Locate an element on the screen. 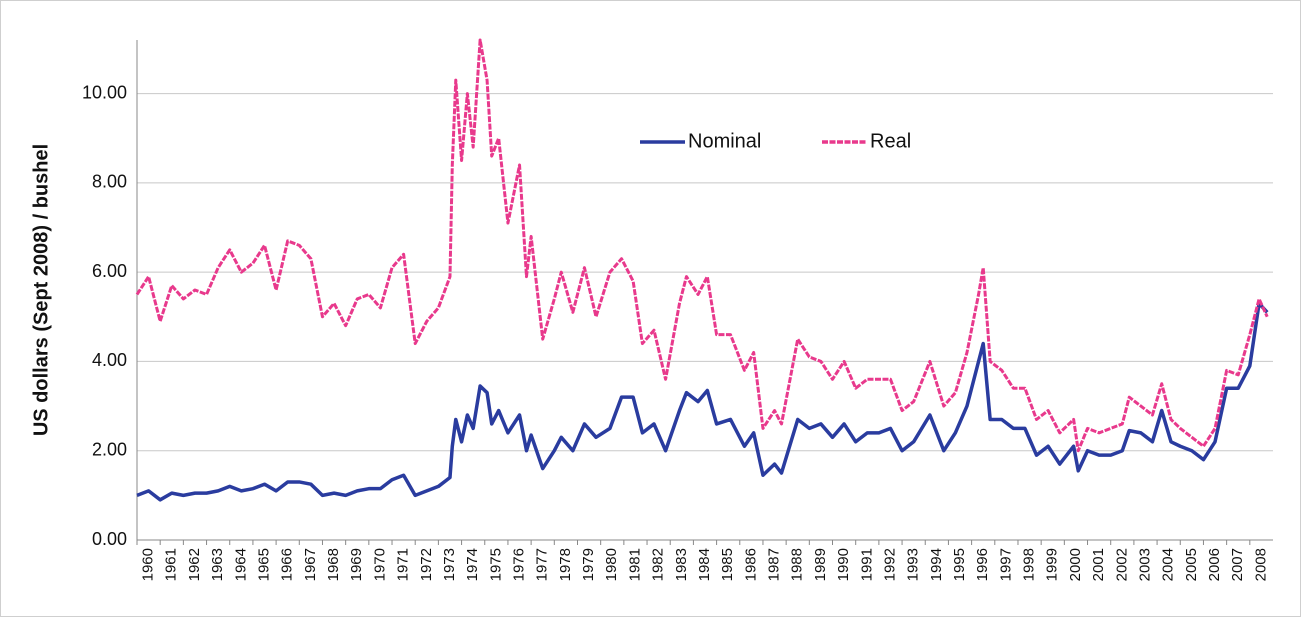 The image size is (1301, 622). x-tick-label: 1971 is located at coordinates (403, 564).